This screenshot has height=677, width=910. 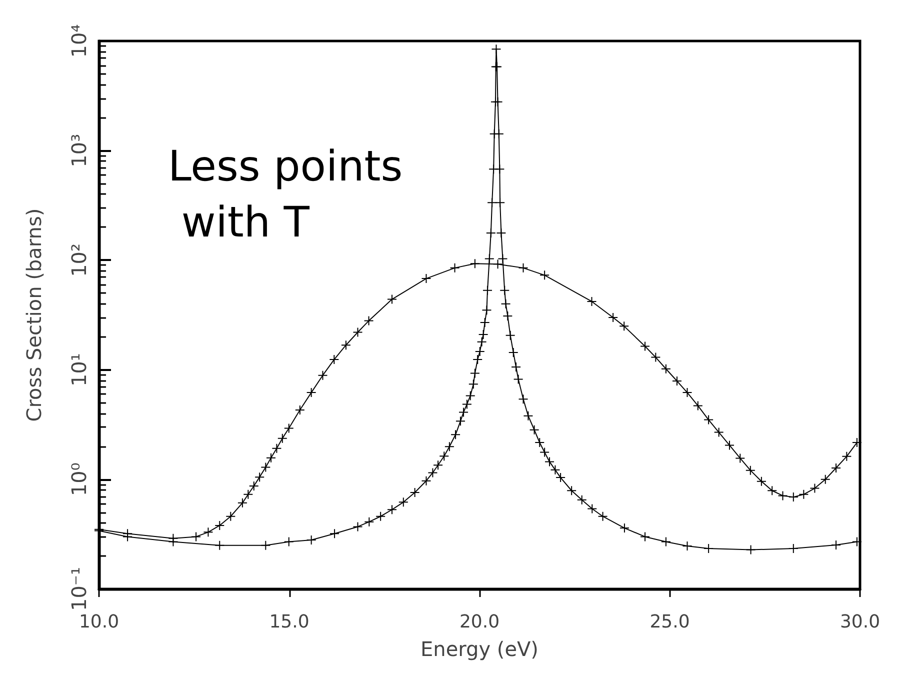 I want to click on x-axis-title: Energy (eV), so click(x=479, y=649).